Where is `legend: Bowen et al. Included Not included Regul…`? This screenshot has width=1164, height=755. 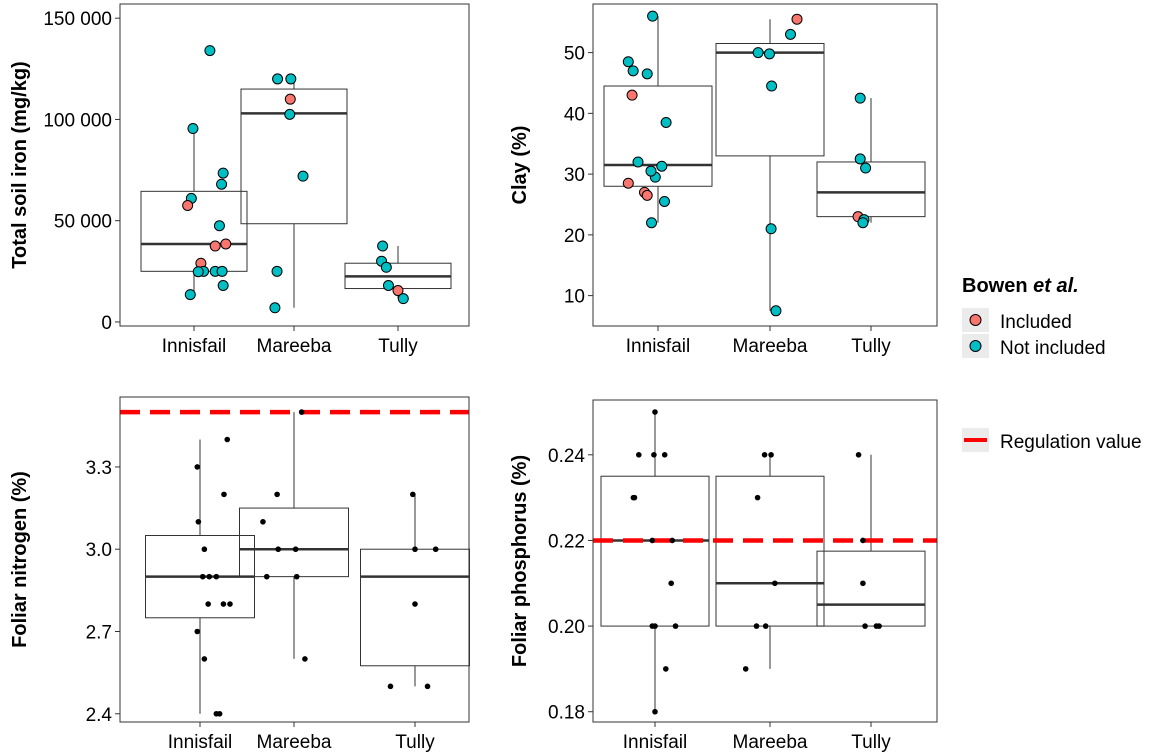
legend: Bowen et al. Included Not included Regul… is located at coordinates (1052, 364).